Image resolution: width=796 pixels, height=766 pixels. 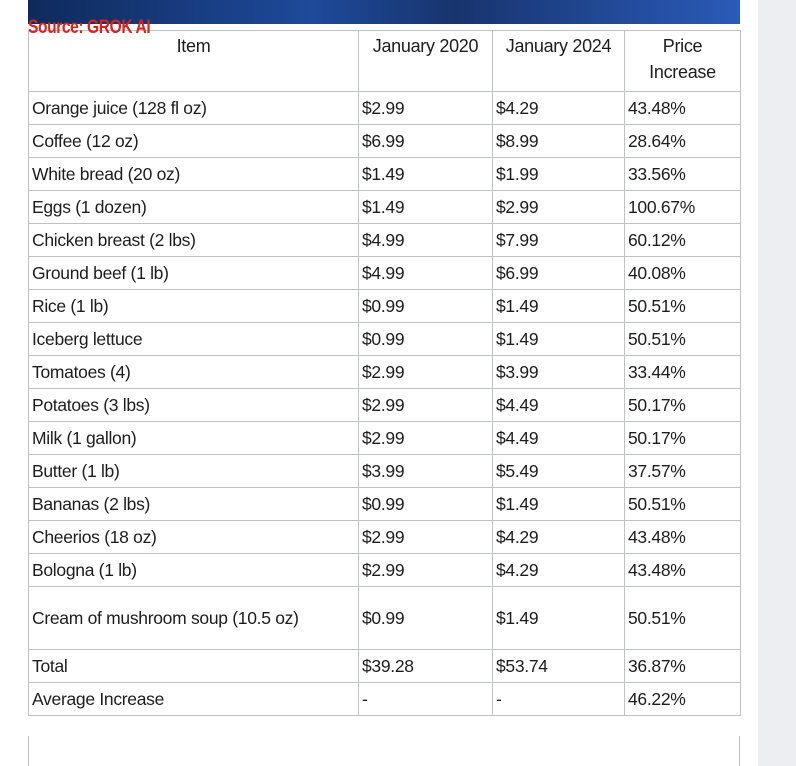 What do you see at coordinates (193, 61) in the screenshot?
I see `header-cell: Item` at bounding box center [193, 61].